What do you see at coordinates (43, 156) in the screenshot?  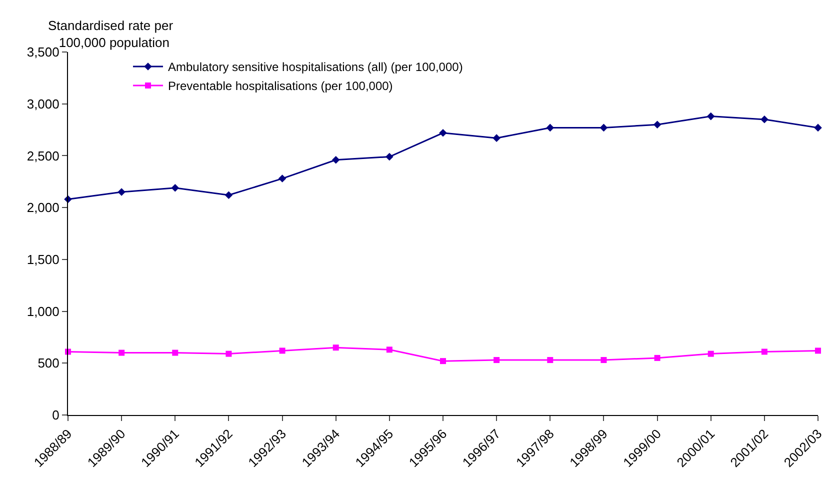 I see `y-tick-label: 2,500` at bounding box center [43, 156].